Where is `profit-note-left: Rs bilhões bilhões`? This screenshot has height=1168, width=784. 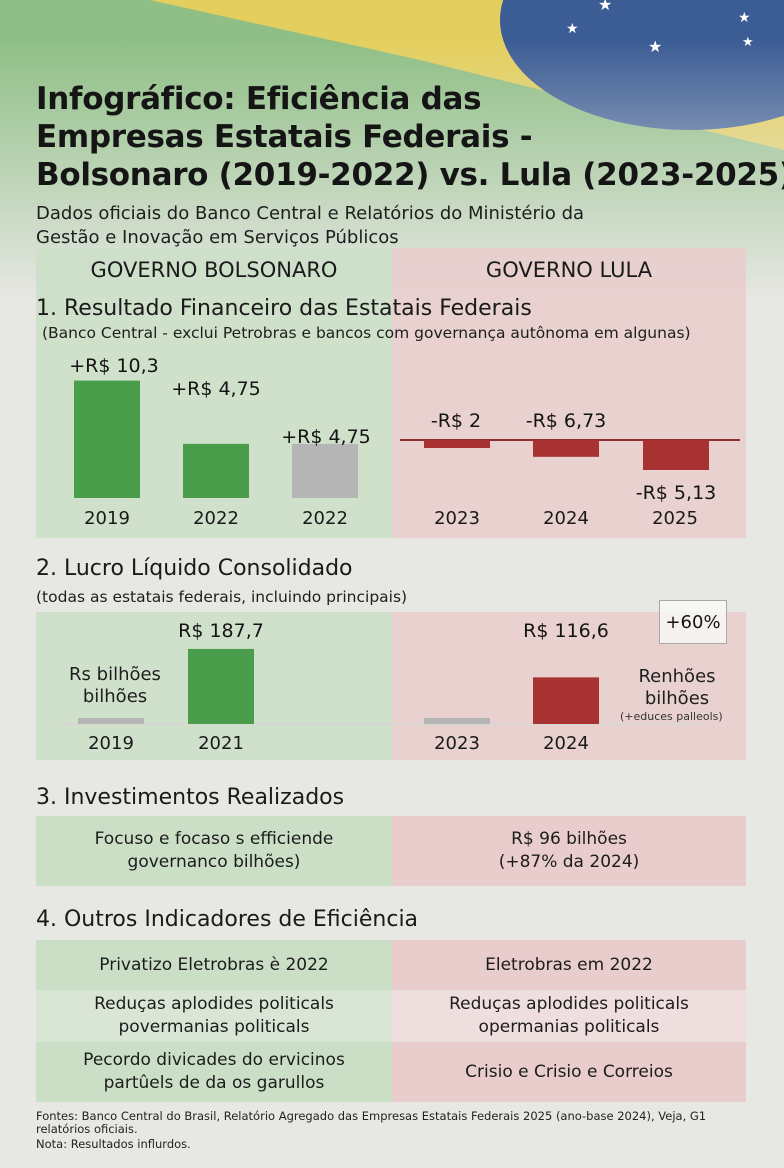 profit-note-left: Rs bilhões bilhões is located at coordinates (115, 685).